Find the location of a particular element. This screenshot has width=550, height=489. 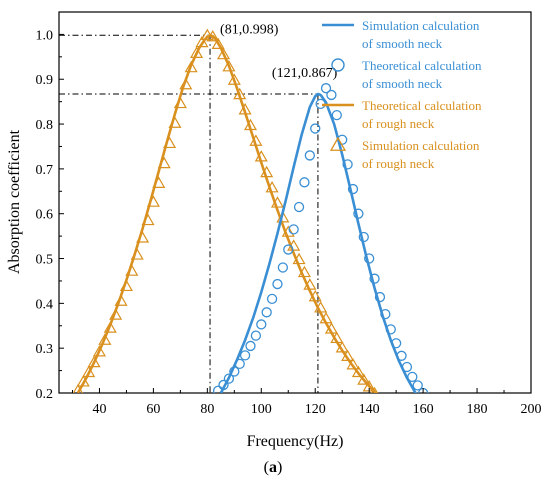

y-tick-label: 0.2 is located at coordinates (45, 394).